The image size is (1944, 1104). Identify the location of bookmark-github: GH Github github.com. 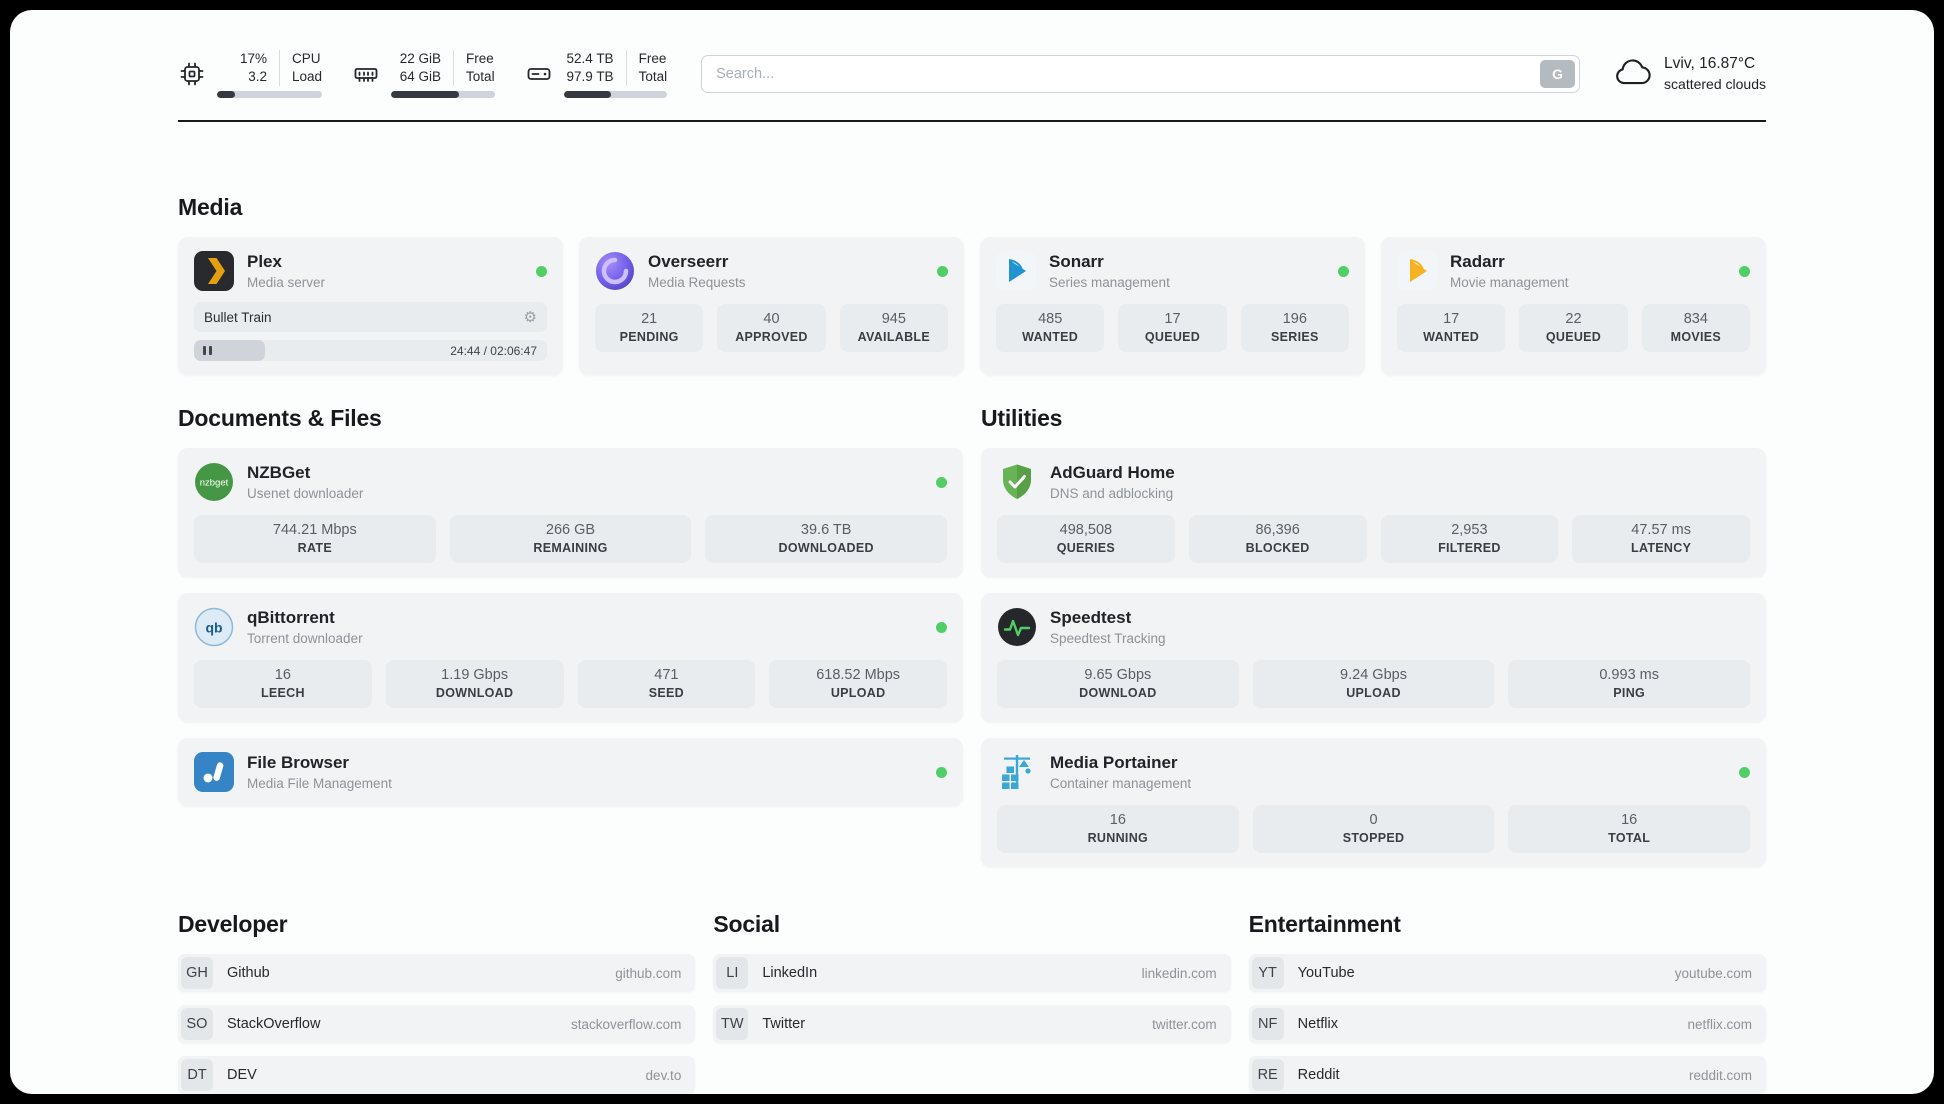
(437, 973).